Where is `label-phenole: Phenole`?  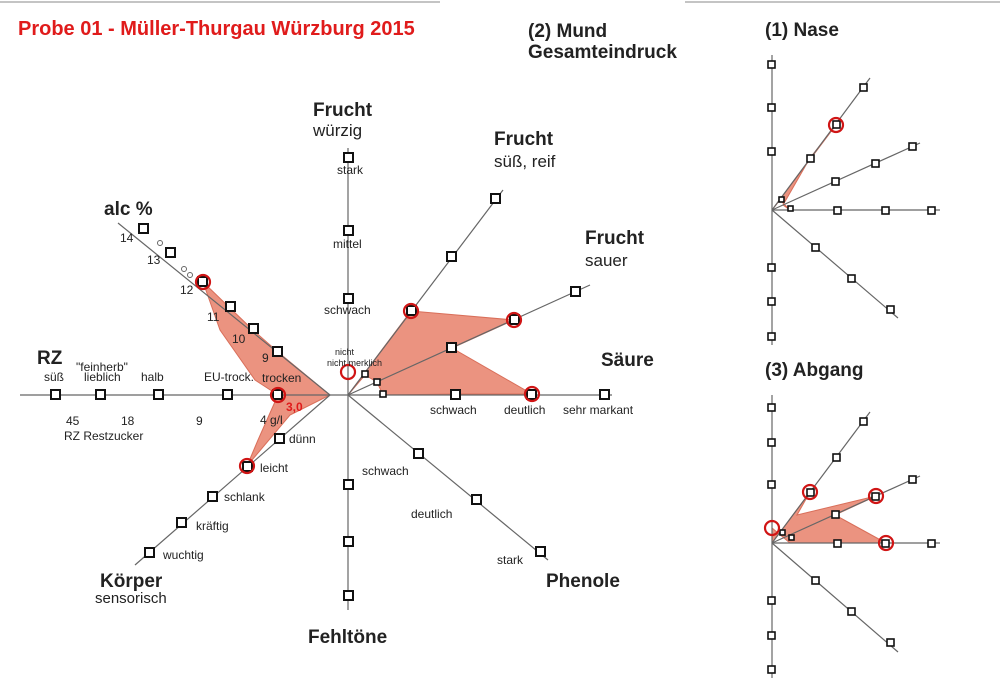
label-phenole: Phenole is located at coordinates (583, 581).